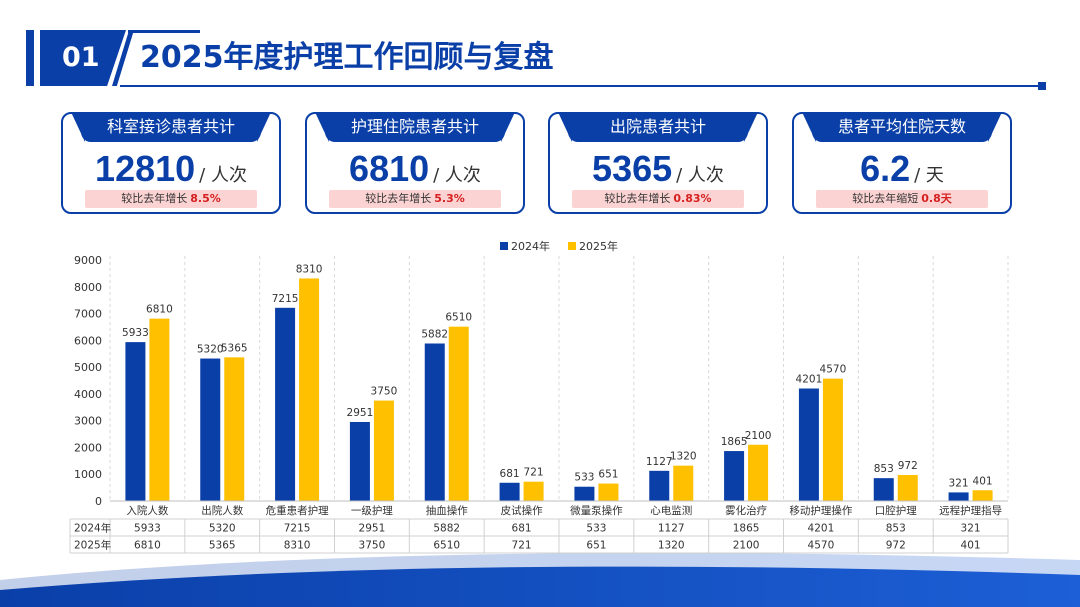 Image resolution: width=1080 pixels, height=607 pixels. I want to click on data-label: 721, so click(534, 473).